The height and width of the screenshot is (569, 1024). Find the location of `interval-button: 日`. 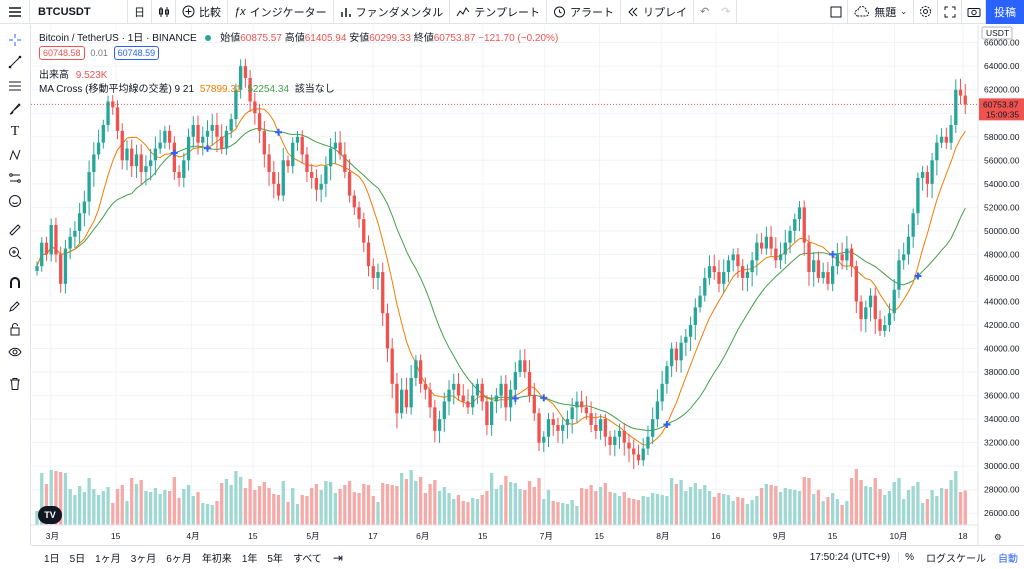

interval-button: 日 is located at coordinates (140, 12).